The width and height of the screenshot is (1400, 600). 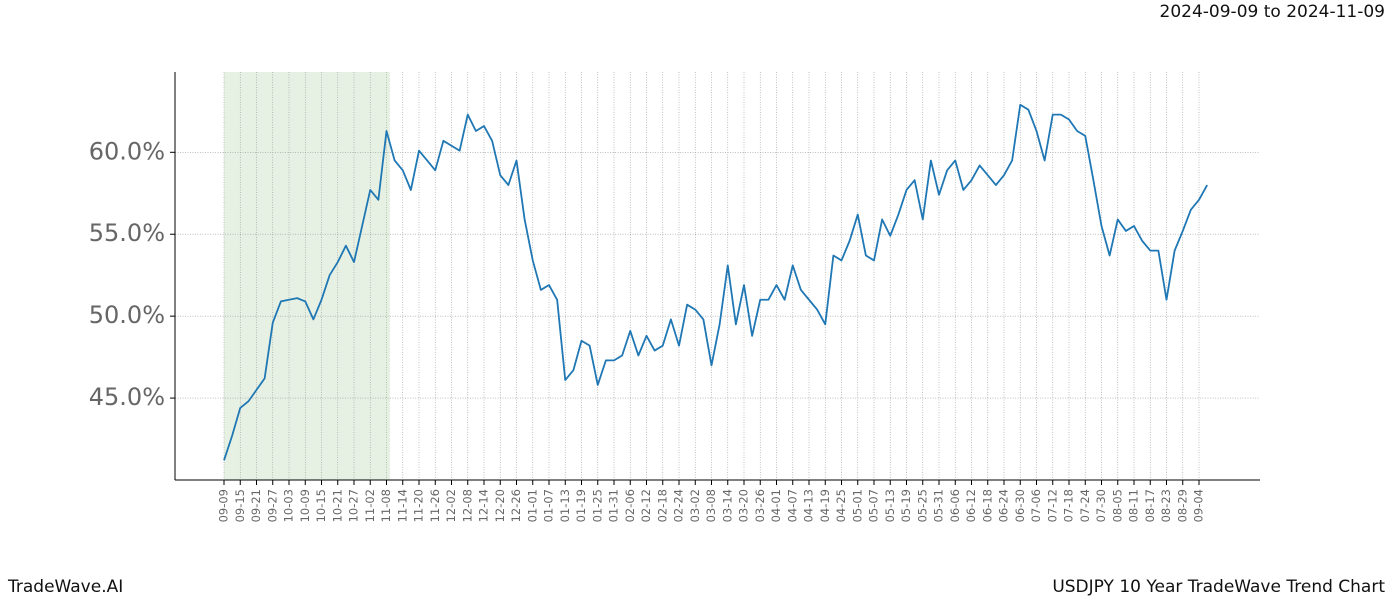 I want to click on x-tick-label: 10-09, so click(x=305, y=505).